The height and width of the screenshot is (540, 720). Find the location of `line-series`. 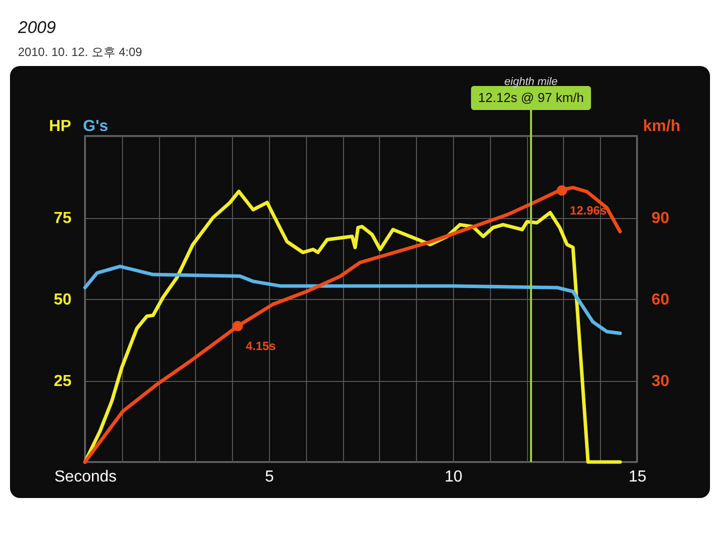

line-series is located at coordinates (352, 299).